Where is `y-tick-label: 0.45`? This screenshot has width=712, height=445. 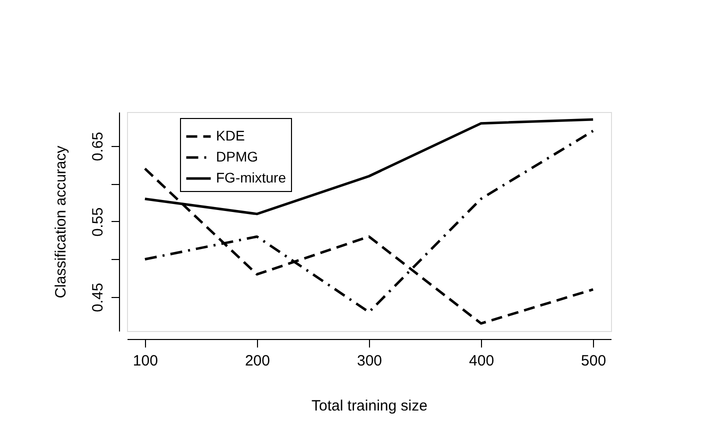 y-tick-label: 0.45 is located at coordinates (98, 297).